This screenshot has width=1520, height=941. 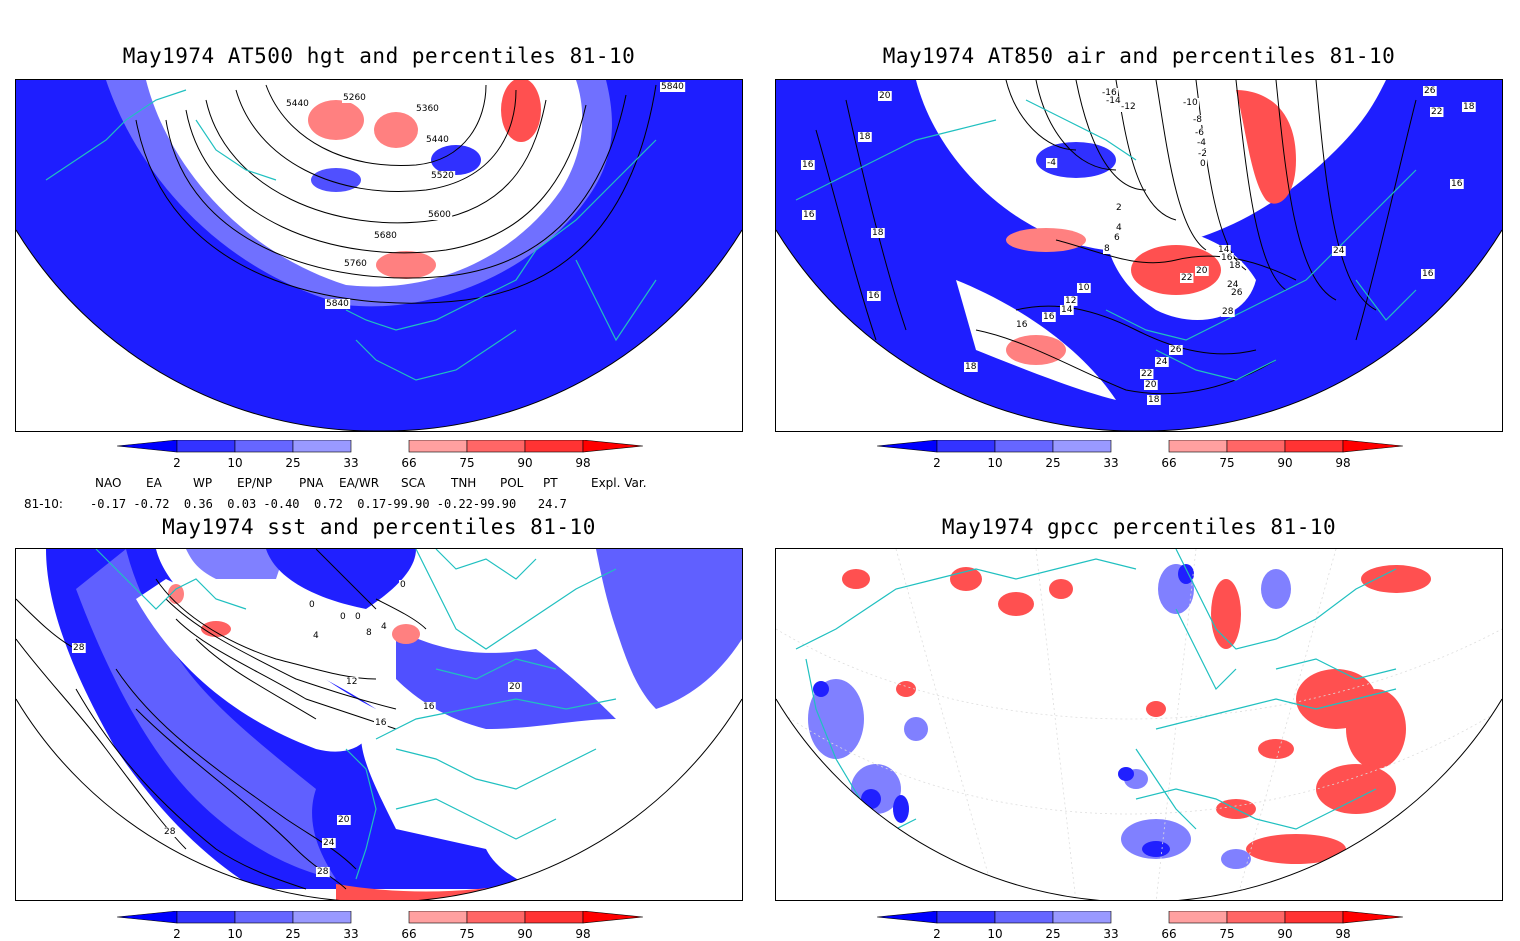 What do you see at coordinates (43, 504) in the screenshot?
I see `index-row-label: 81-10:` at bounding box center [43, 504].